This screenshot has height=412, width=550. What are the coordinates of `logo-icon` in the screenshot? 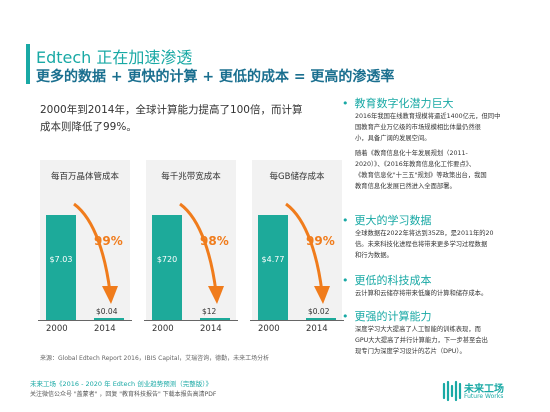 It's located at (452, 391).